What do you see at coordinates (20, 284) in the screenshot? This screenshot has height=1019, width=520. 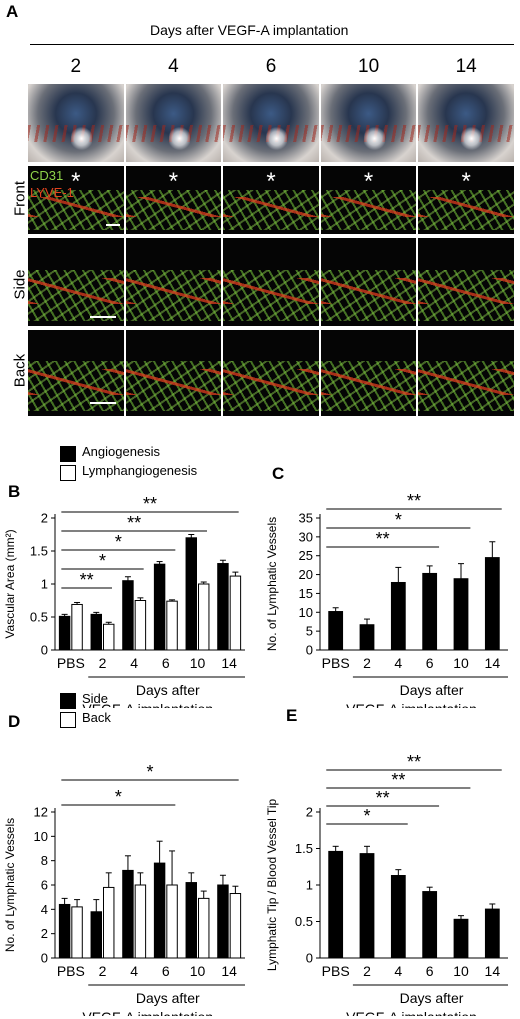 I see `row-label-side: Side` at bounding box center [20, 284].